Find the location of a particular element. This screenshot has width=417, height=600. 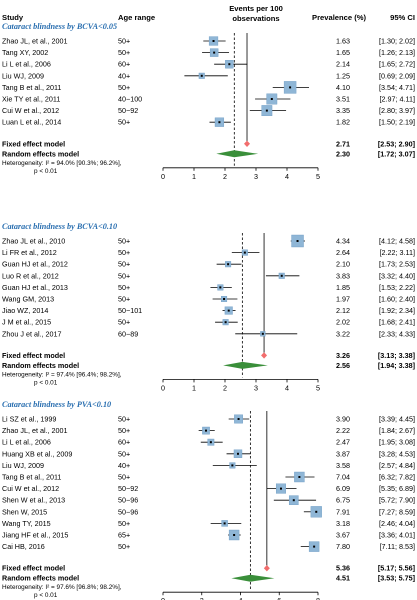

random-effects-estimate: 4.51 is located at coordinates (343, 578).